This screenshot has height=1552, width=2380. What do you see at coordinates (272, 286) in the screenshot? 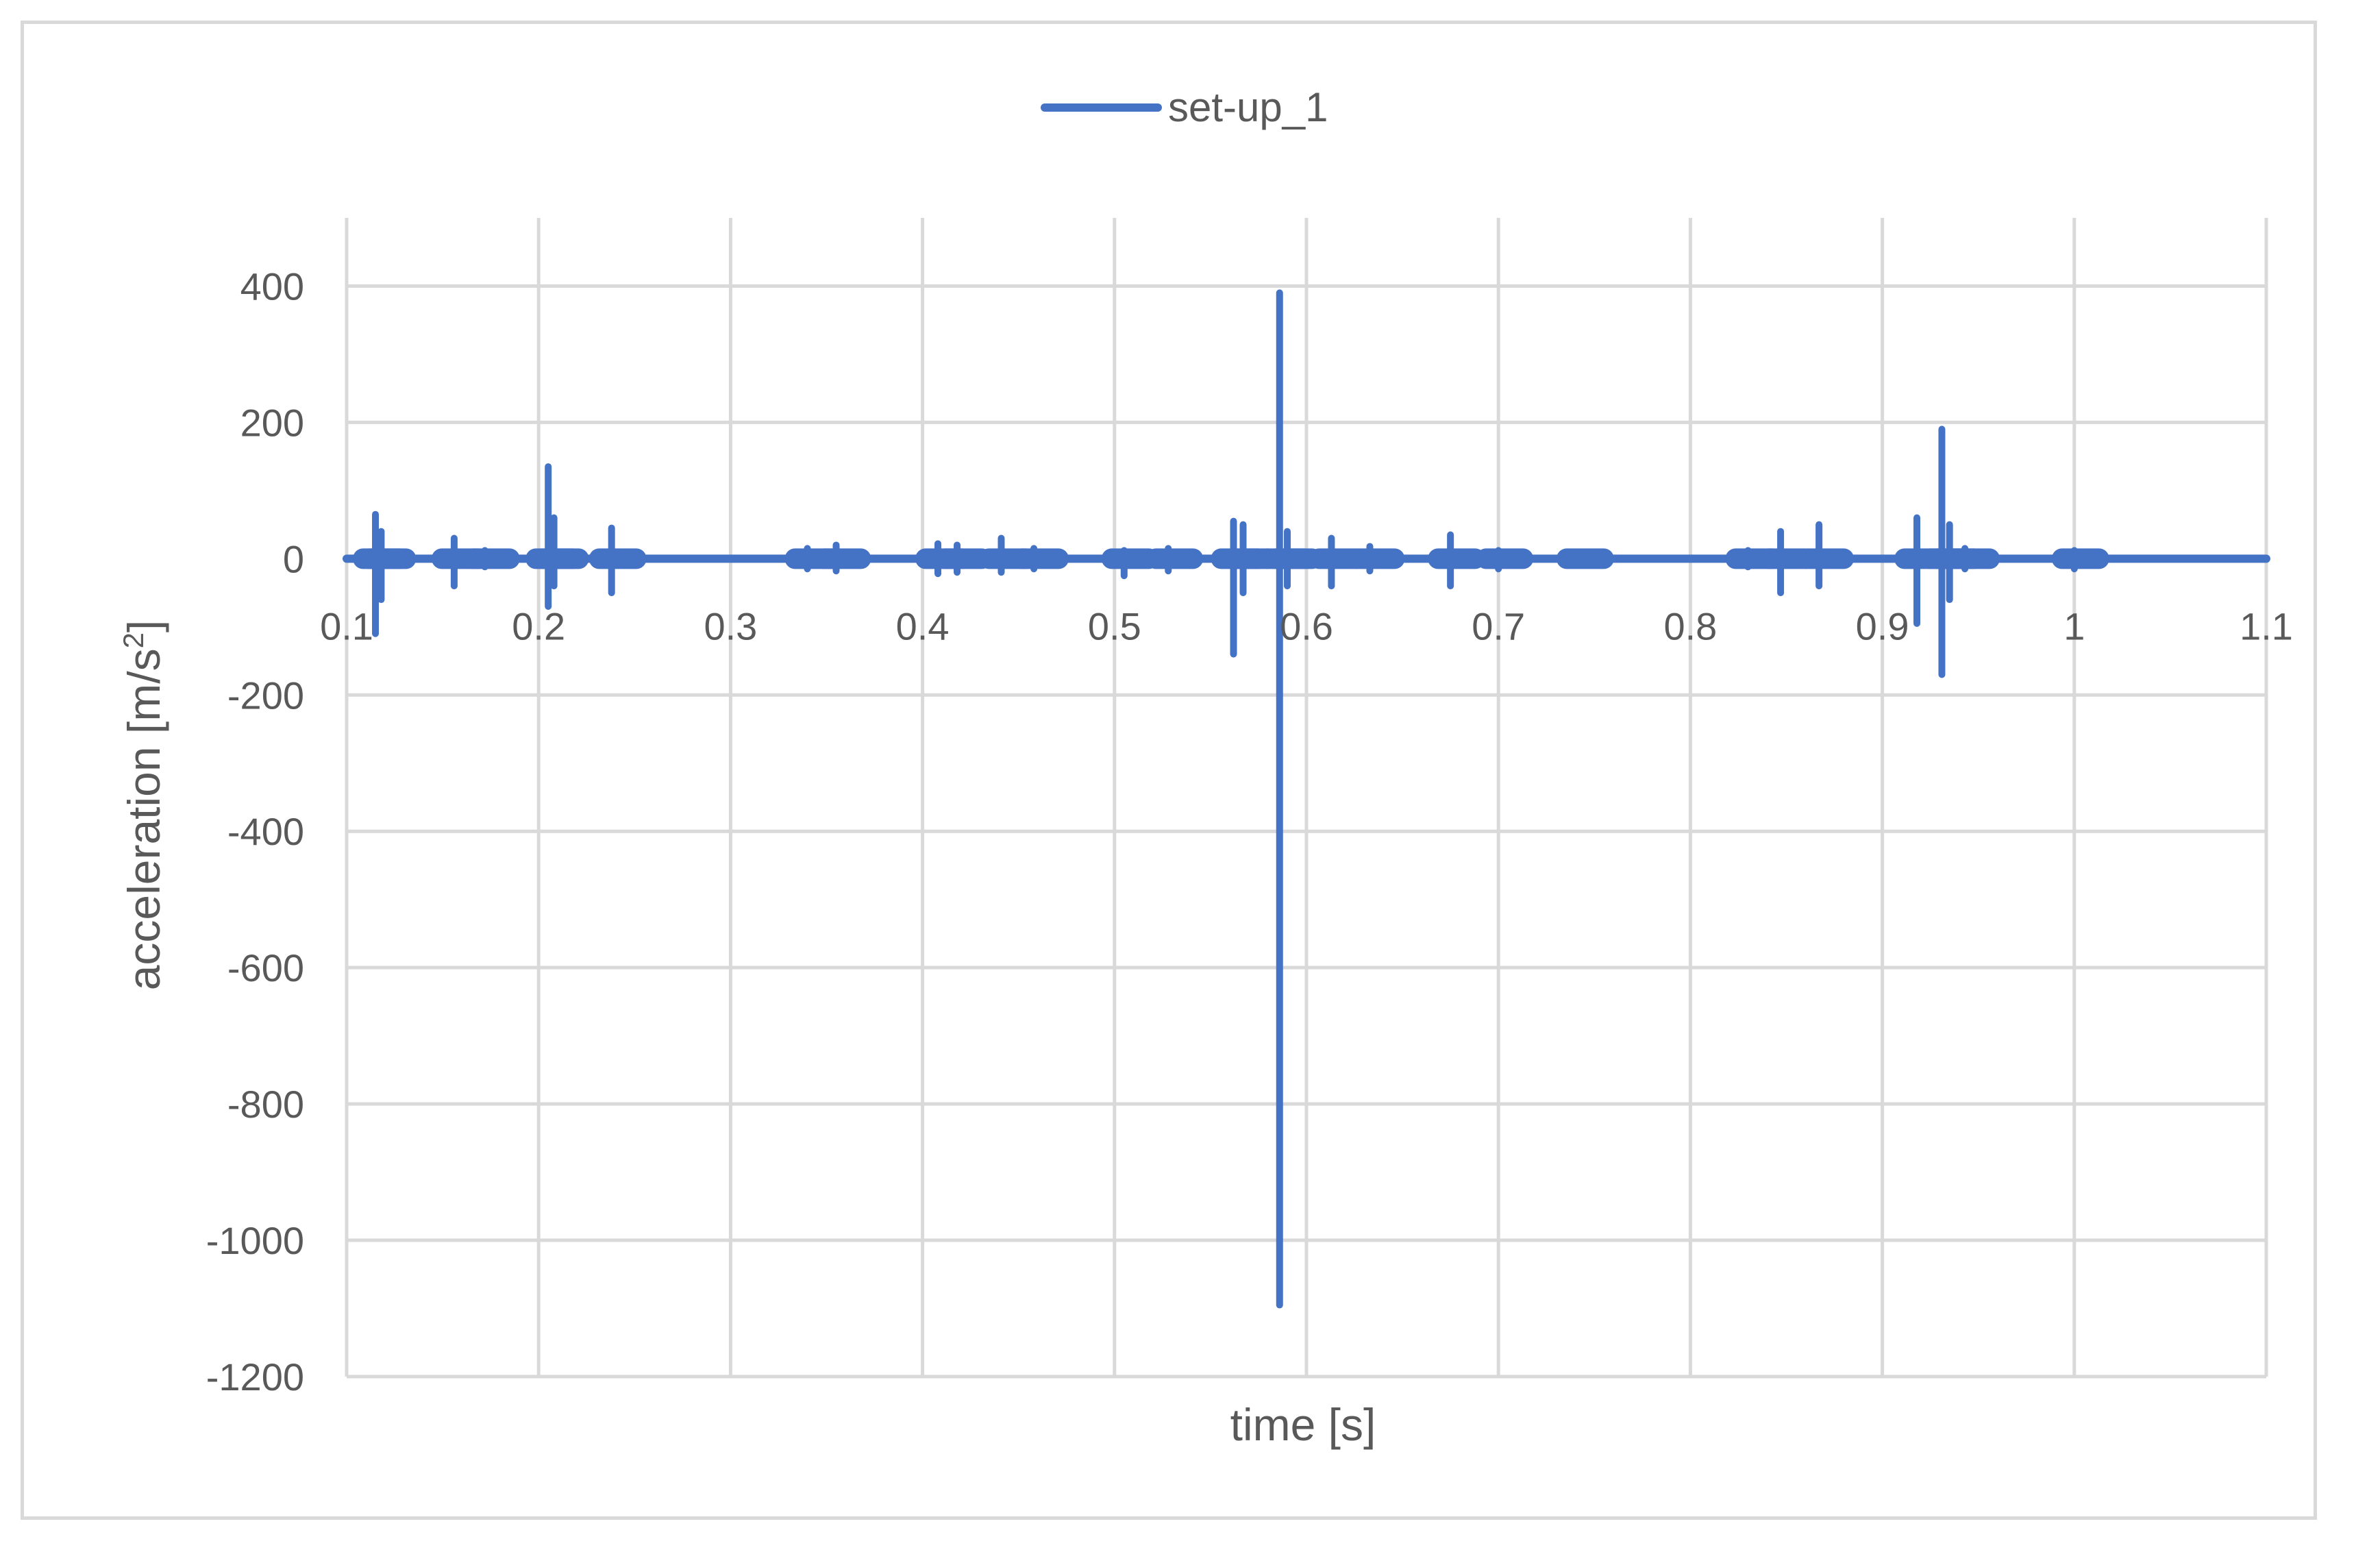
I see `y-tick-label: 400` at bounding box center [272, 286].